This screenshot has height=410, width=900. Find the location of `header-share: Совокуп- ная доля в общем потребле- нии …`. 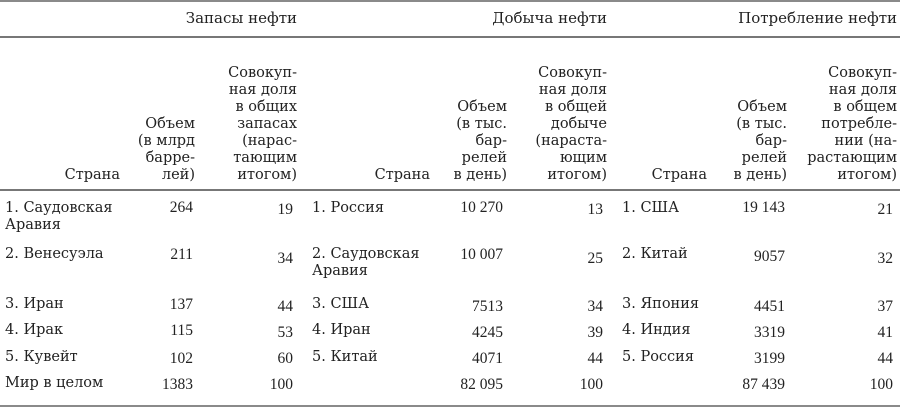

header-share: Совокуп- ная доля в общем потребле- нии … is located at coordinates (852, 124).